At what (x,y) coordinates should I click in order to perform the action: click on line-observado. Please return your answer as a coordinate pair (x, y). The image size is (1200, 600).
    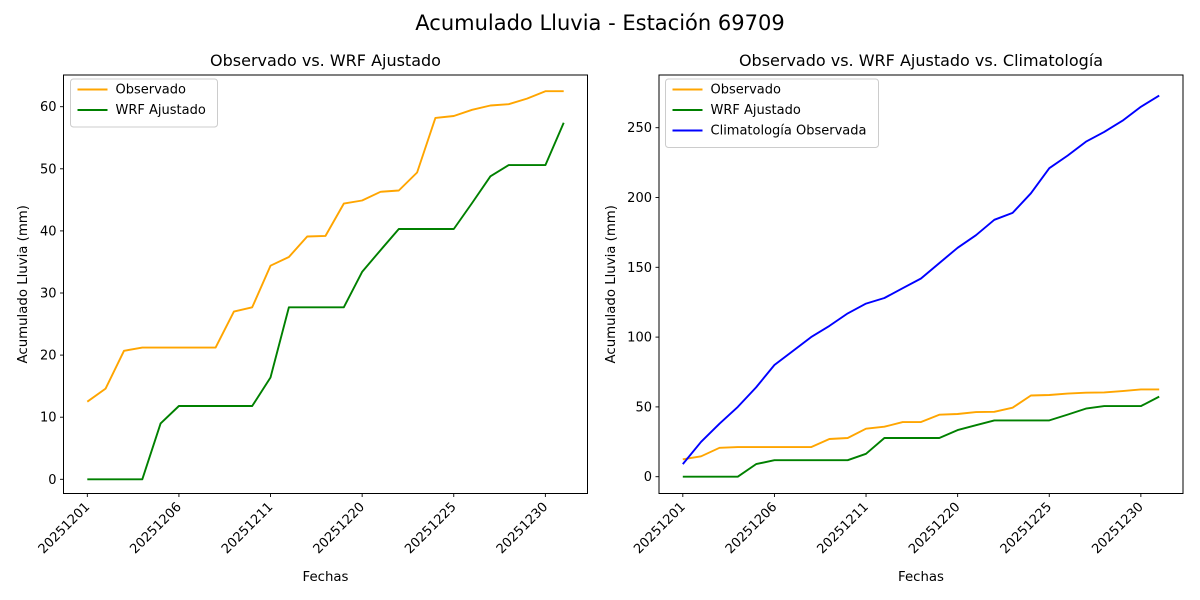
    Looking at the image, I should click on (921, 424).